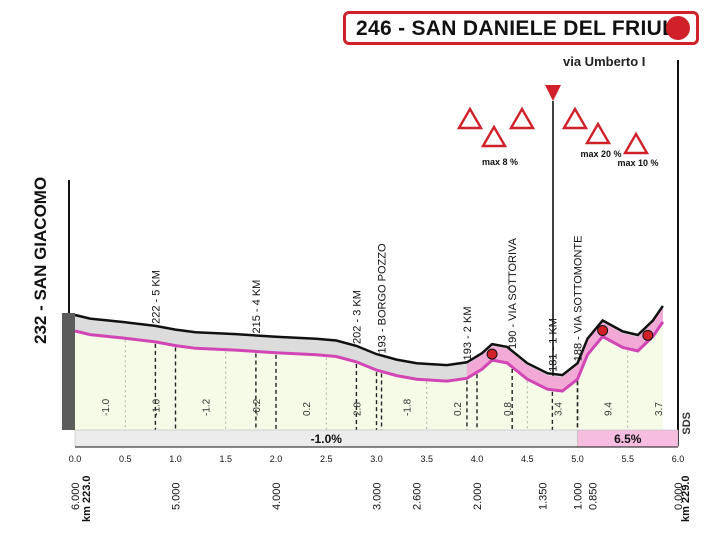 The width and height of the screenshot is (716, 547). What do you see at coordinates (376, 459) in the screenshot?
I see `x-tick-label: 3.0` at bounding box center [376, 459].